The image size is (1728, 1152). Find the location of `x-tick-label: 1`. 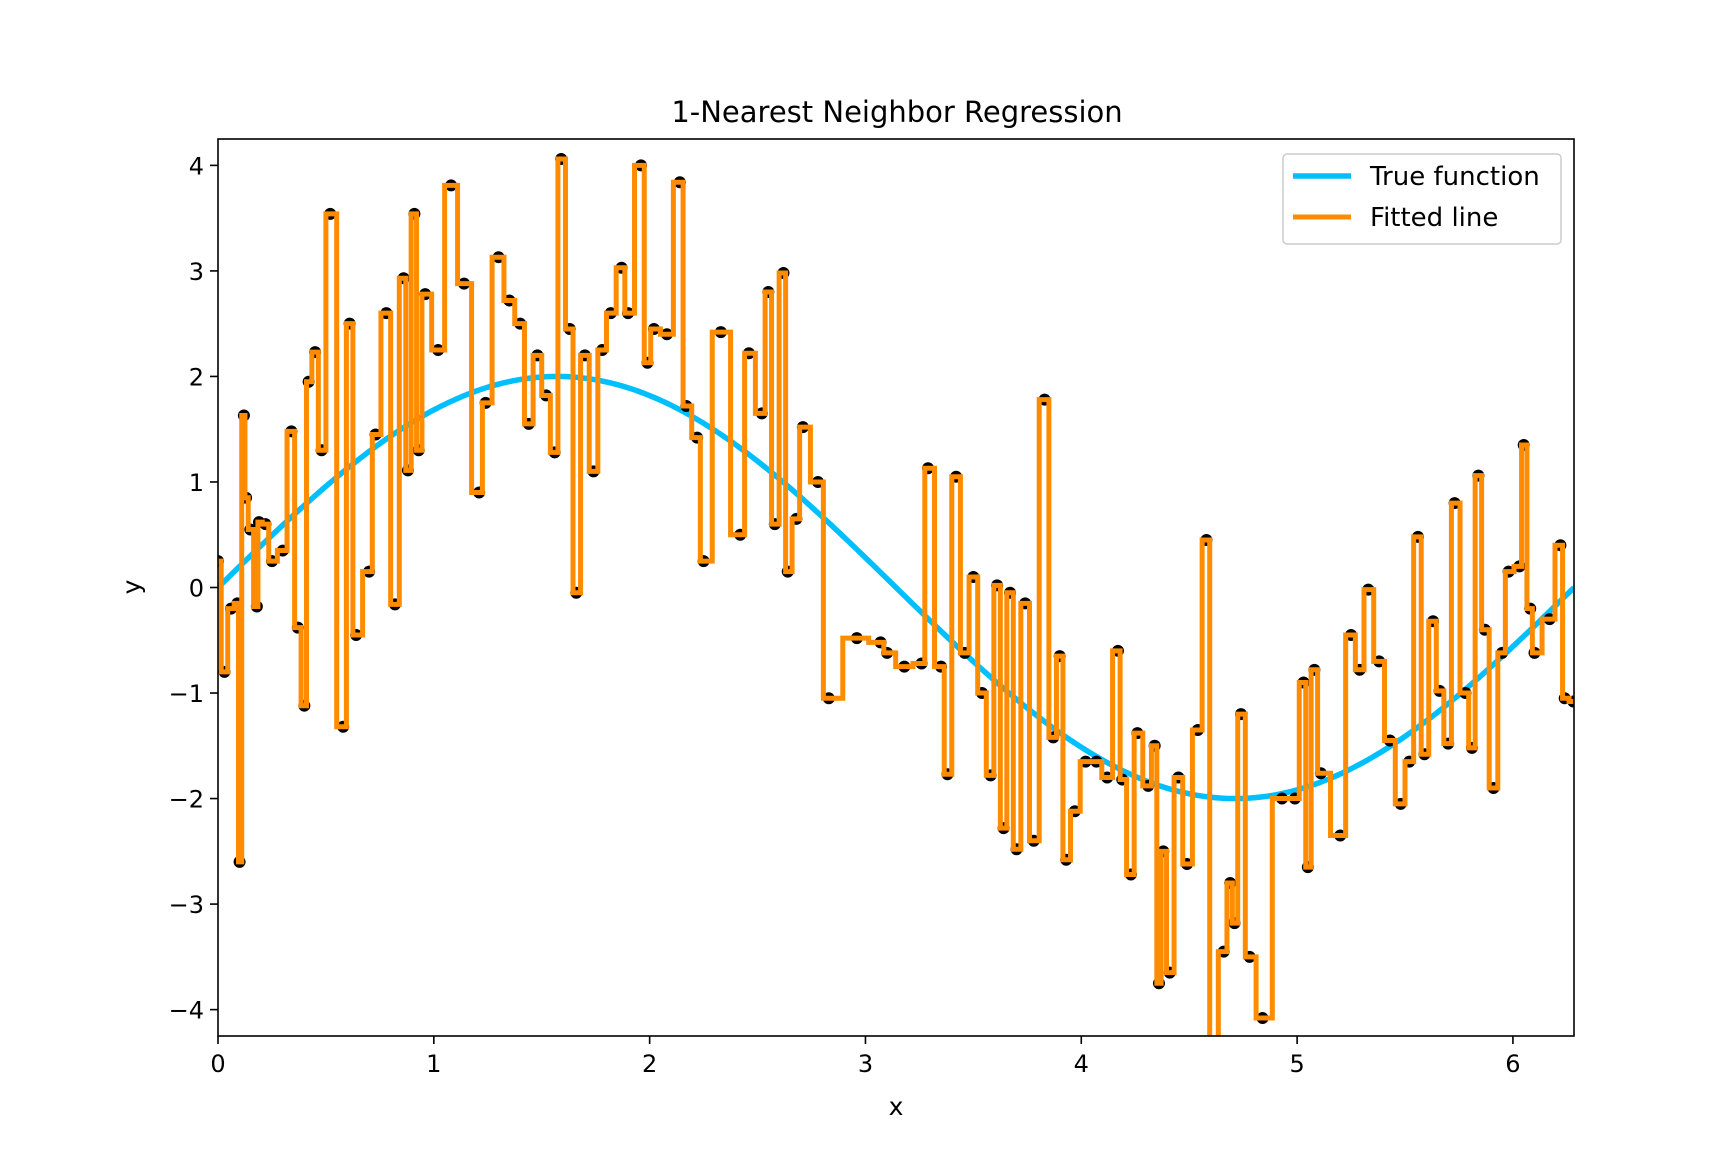

x-tick-label: 1 is located at coordinates (433, 1064).